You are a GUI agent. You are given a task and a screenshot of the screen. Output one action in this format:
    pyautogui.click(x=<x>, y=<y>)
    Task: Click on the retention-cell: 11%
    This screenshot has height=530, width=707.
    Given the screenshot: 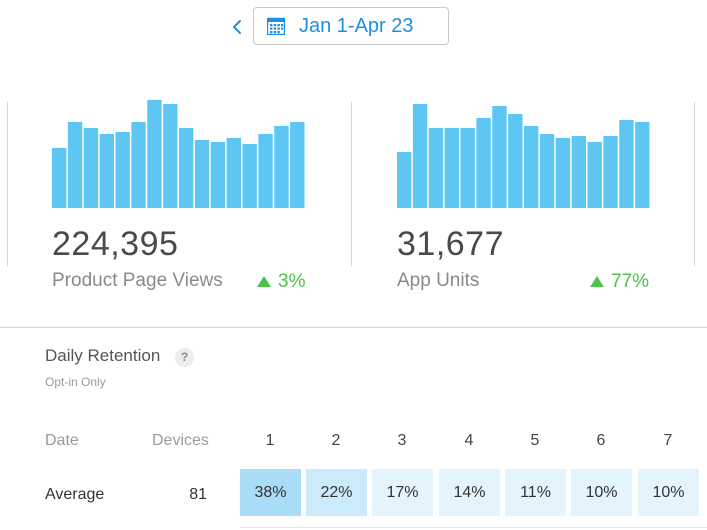 What is the action you would take?
    pyautogui.click(x=535, y=492)
    